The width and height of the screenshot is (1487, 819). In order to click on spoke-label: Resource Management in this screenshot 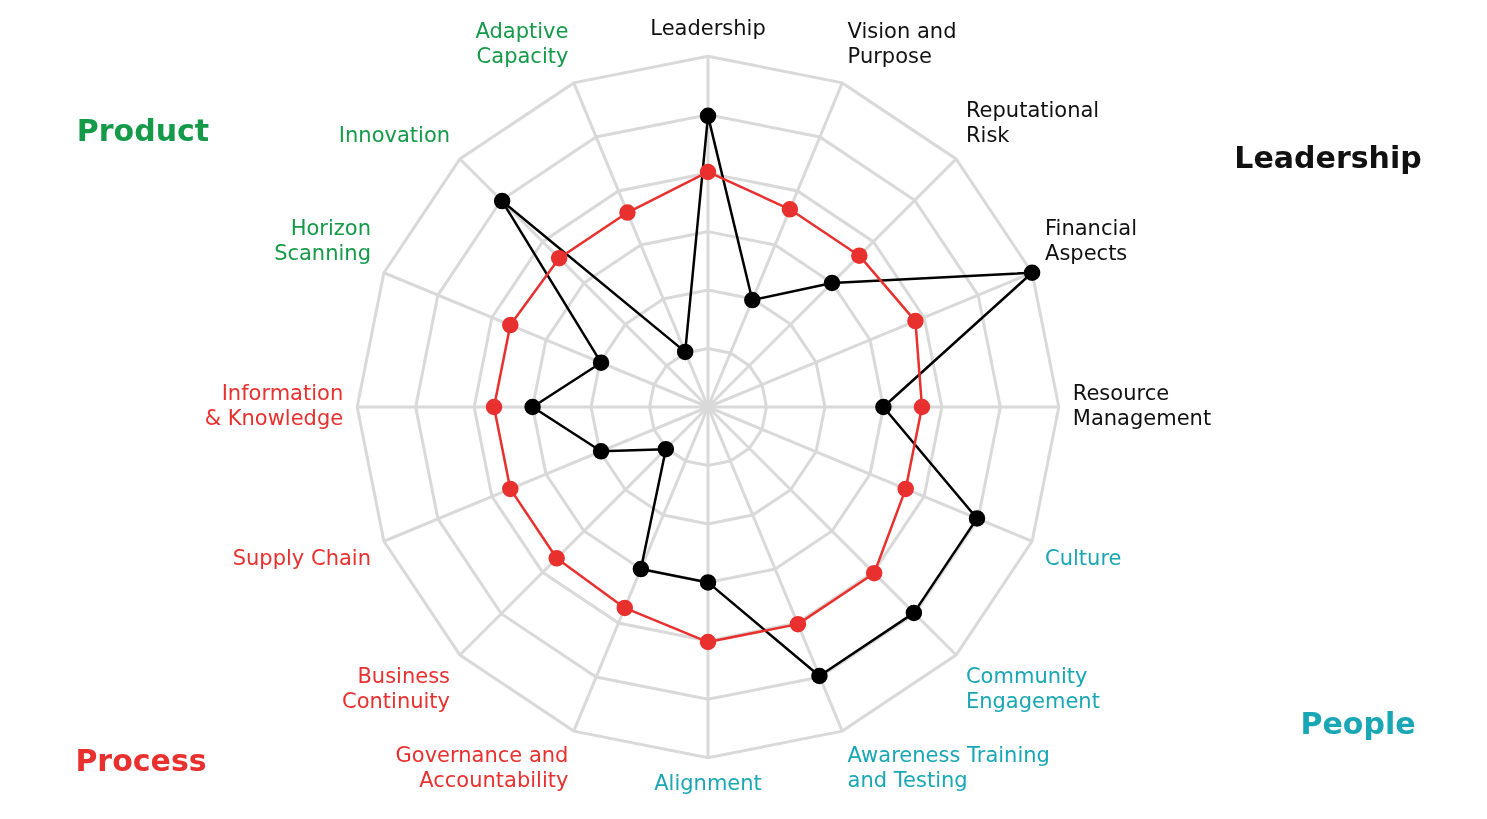, I will do `click(1142, 405)`.